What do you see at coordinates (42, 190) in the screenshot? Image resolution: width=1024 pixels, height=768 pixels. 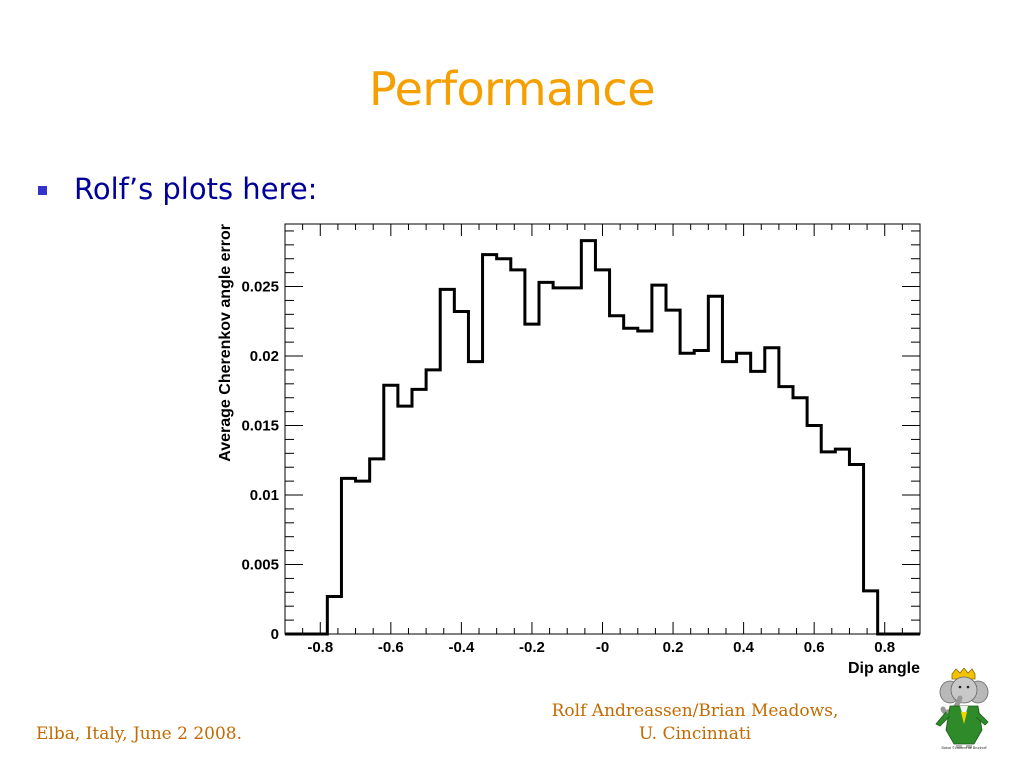 I see `bullet-marker` at bounding box center [42, 190].